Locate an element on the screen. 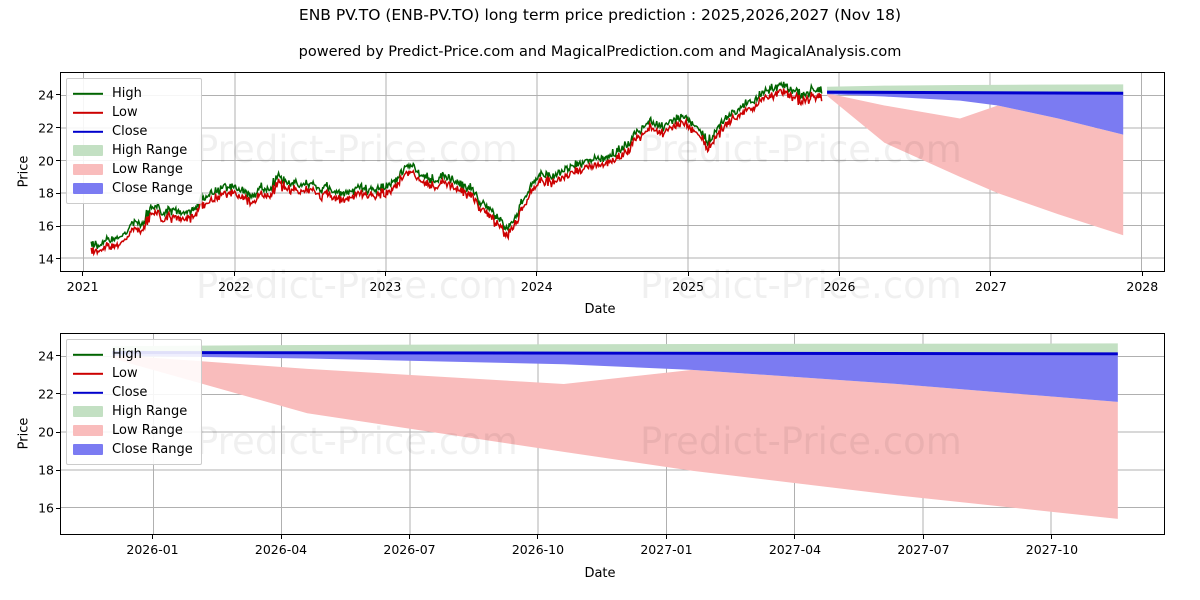 The width and height of the screenshot is (1200, 600). top-x-tick-label: 2028 is located at coordinates (1142, 286).